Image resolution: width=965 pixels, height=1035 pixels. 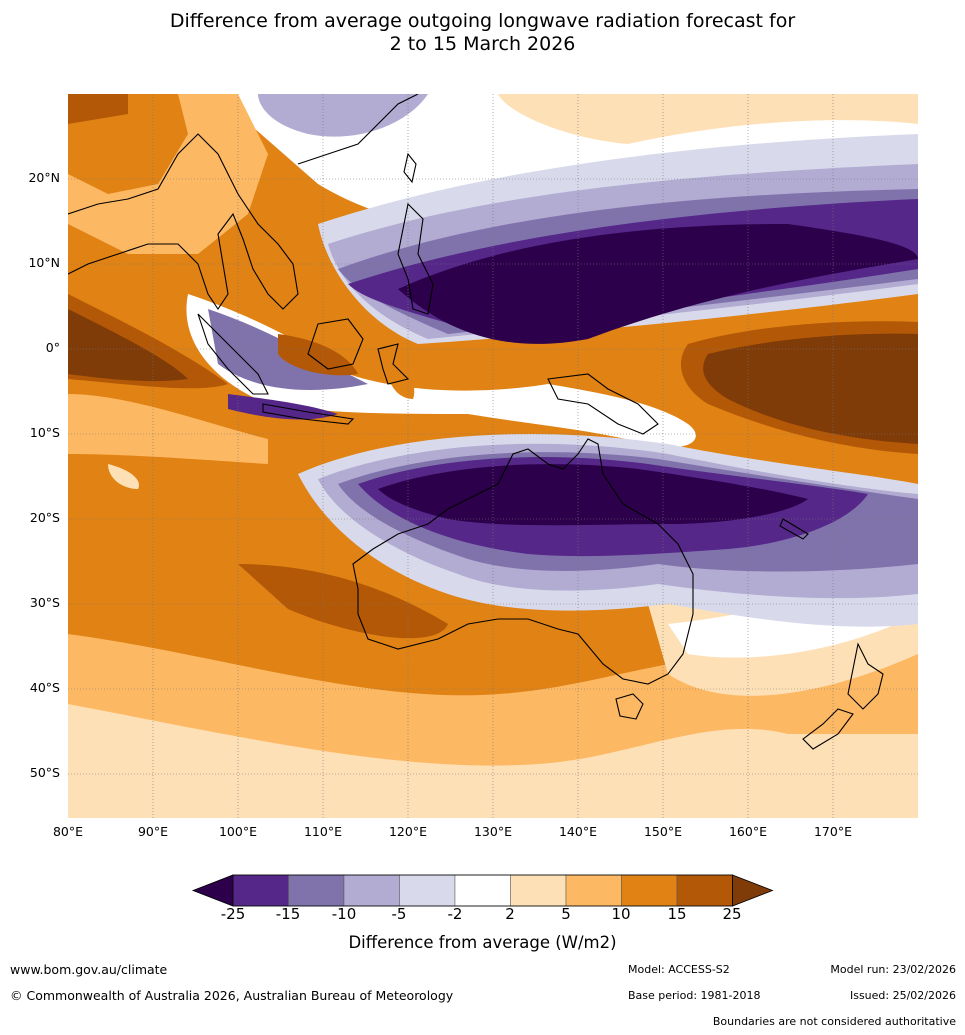 I want to click on new-zealand-south, so click(x=828, y=729).